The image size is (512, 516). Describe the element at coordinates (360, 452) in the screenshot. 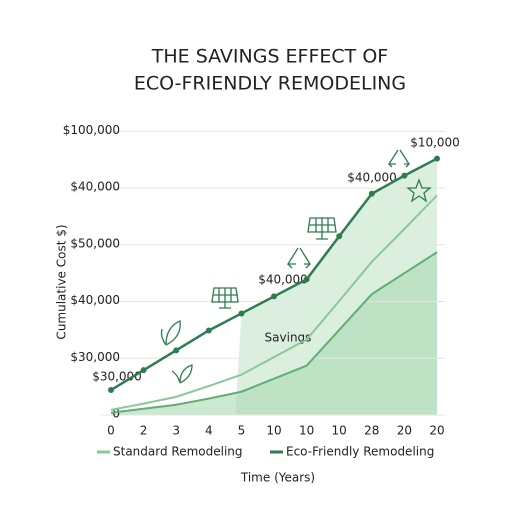

I see `legend-label: Eco-Friendly Remodeling` at that location.